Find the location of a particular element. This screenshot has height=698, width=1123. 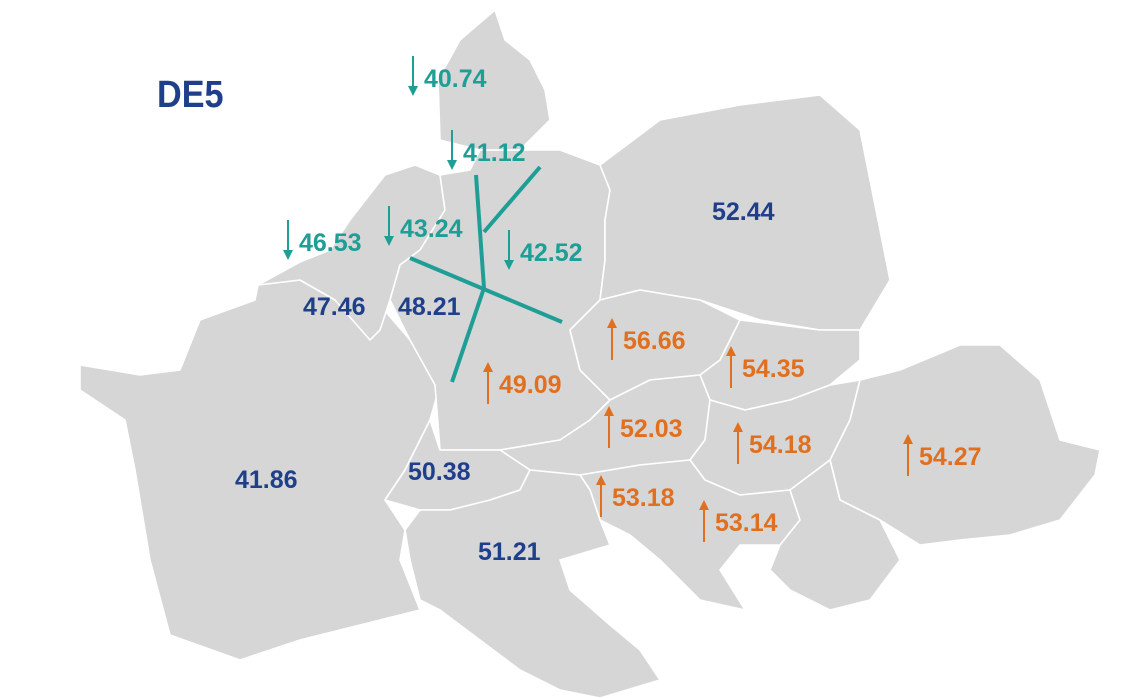

region-value: 50.38 is located at coordinates (439, 472).